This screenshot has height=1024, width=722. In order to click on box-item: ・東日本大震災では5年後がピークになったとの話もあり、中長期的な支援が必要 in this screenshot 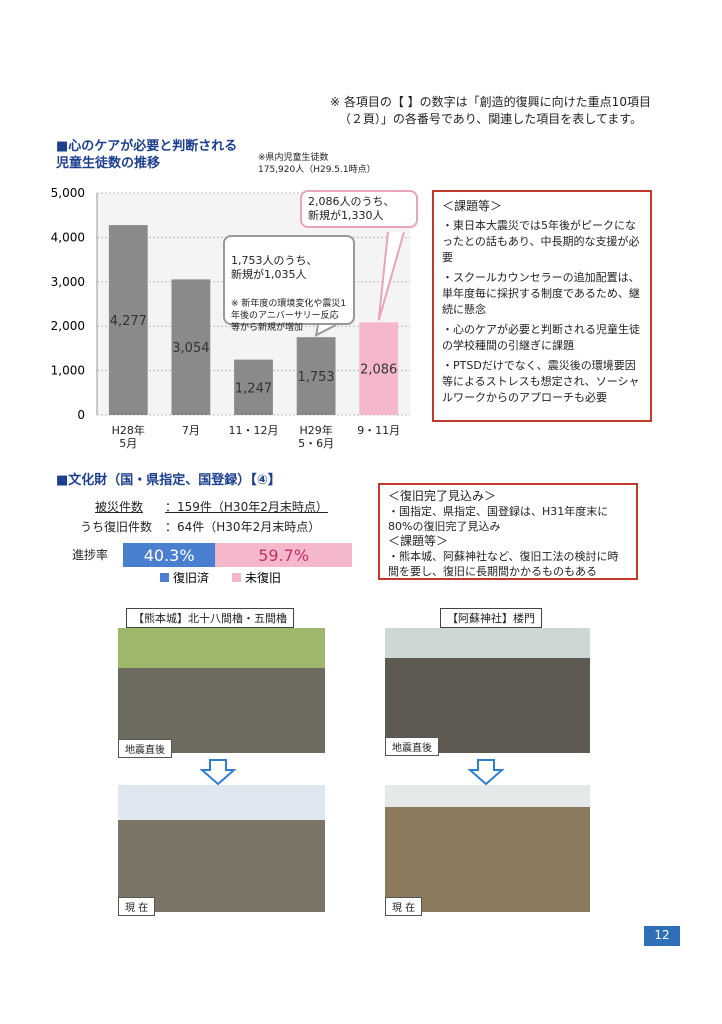, I will do `click(541, 241)`.